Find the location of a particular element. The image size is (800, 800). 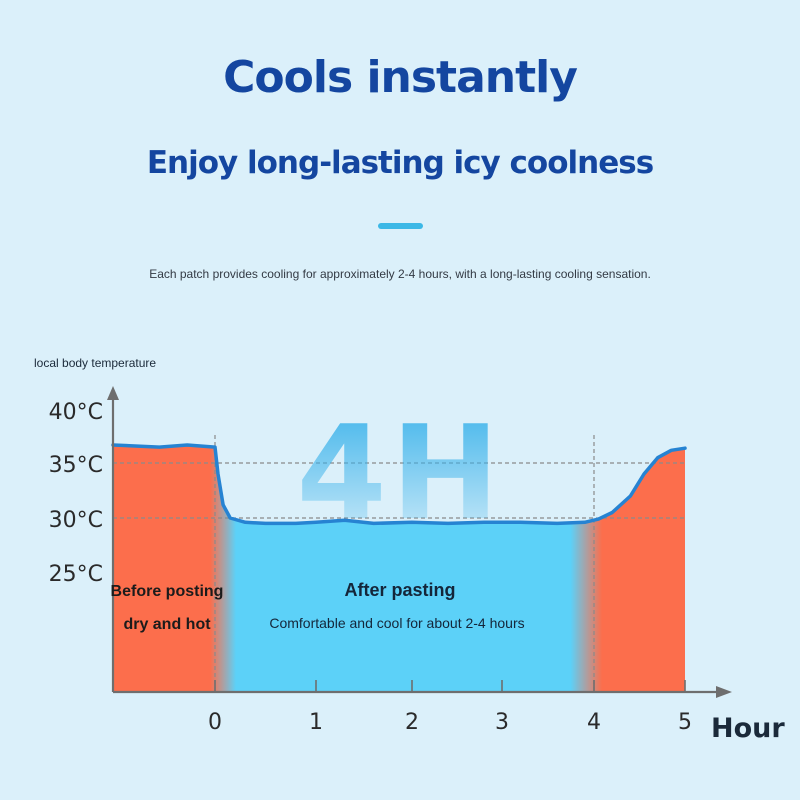

y-tick-label-1: 35°C is located at coordinates (76, 465).